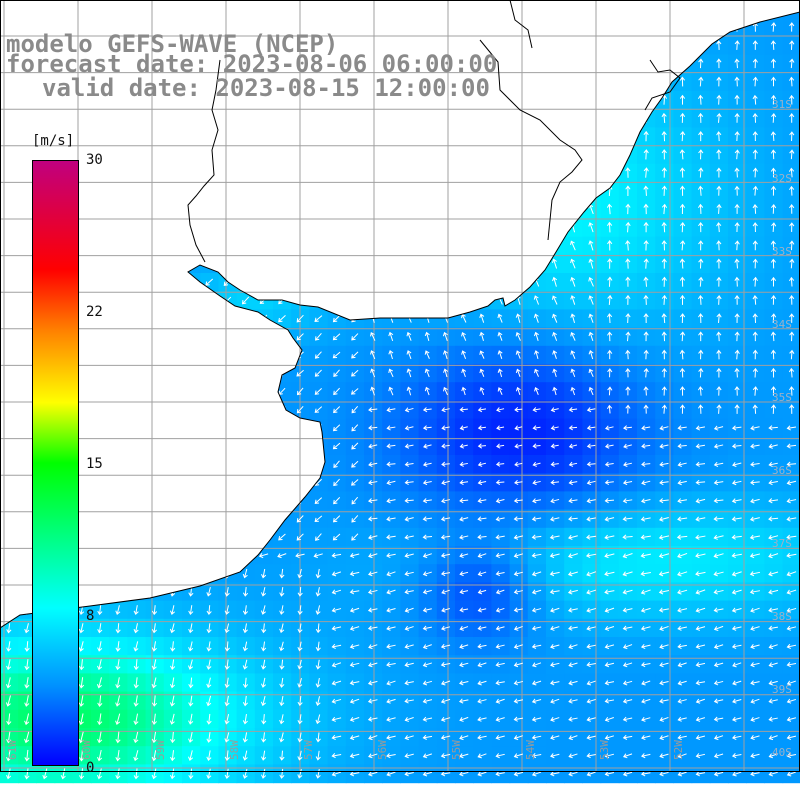 Image resolution: width=800 pixels, height=800 pixels. What do you see at coordinates (782, 543) in the screenshot?
I see `latitude-label: 37S` at bounding box center [782, 543].